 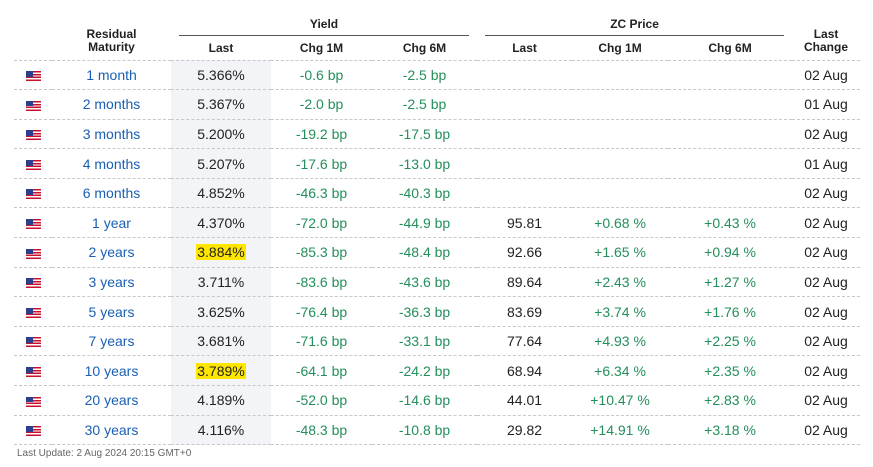 What do you see at coordinates (620, 281) in the screenshot?
I see `zc-chg-1m-cell: +2.43 %` at bounding box center [620, 281].